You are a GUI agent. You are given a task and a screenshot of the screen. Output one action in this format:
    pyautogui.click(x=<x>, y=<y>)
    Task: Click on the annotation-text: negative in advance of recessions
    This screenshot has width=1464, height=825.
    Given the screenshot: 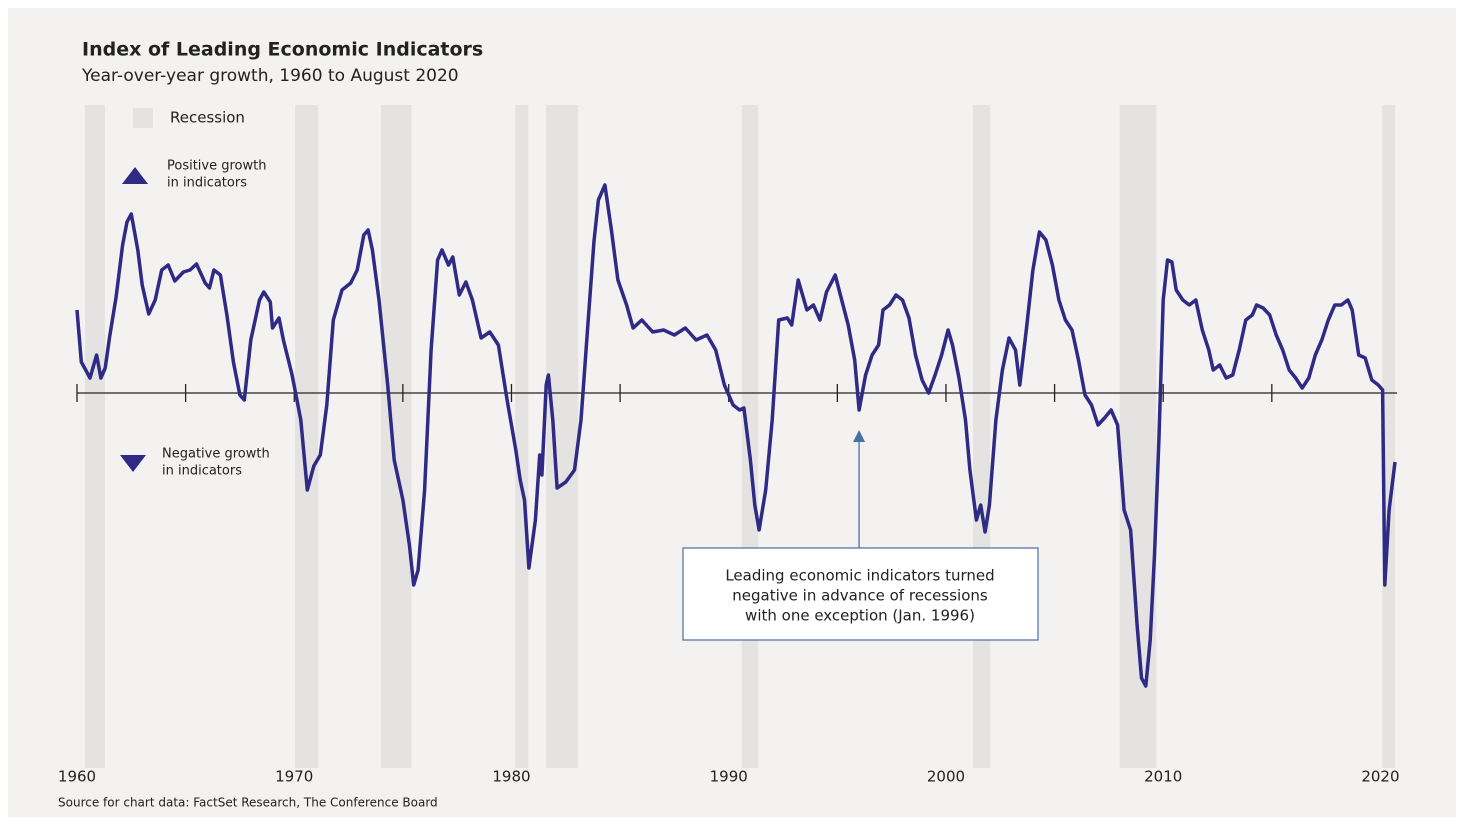 What is the action you would take?
    pyautogui.click(x=860, y=596)
    